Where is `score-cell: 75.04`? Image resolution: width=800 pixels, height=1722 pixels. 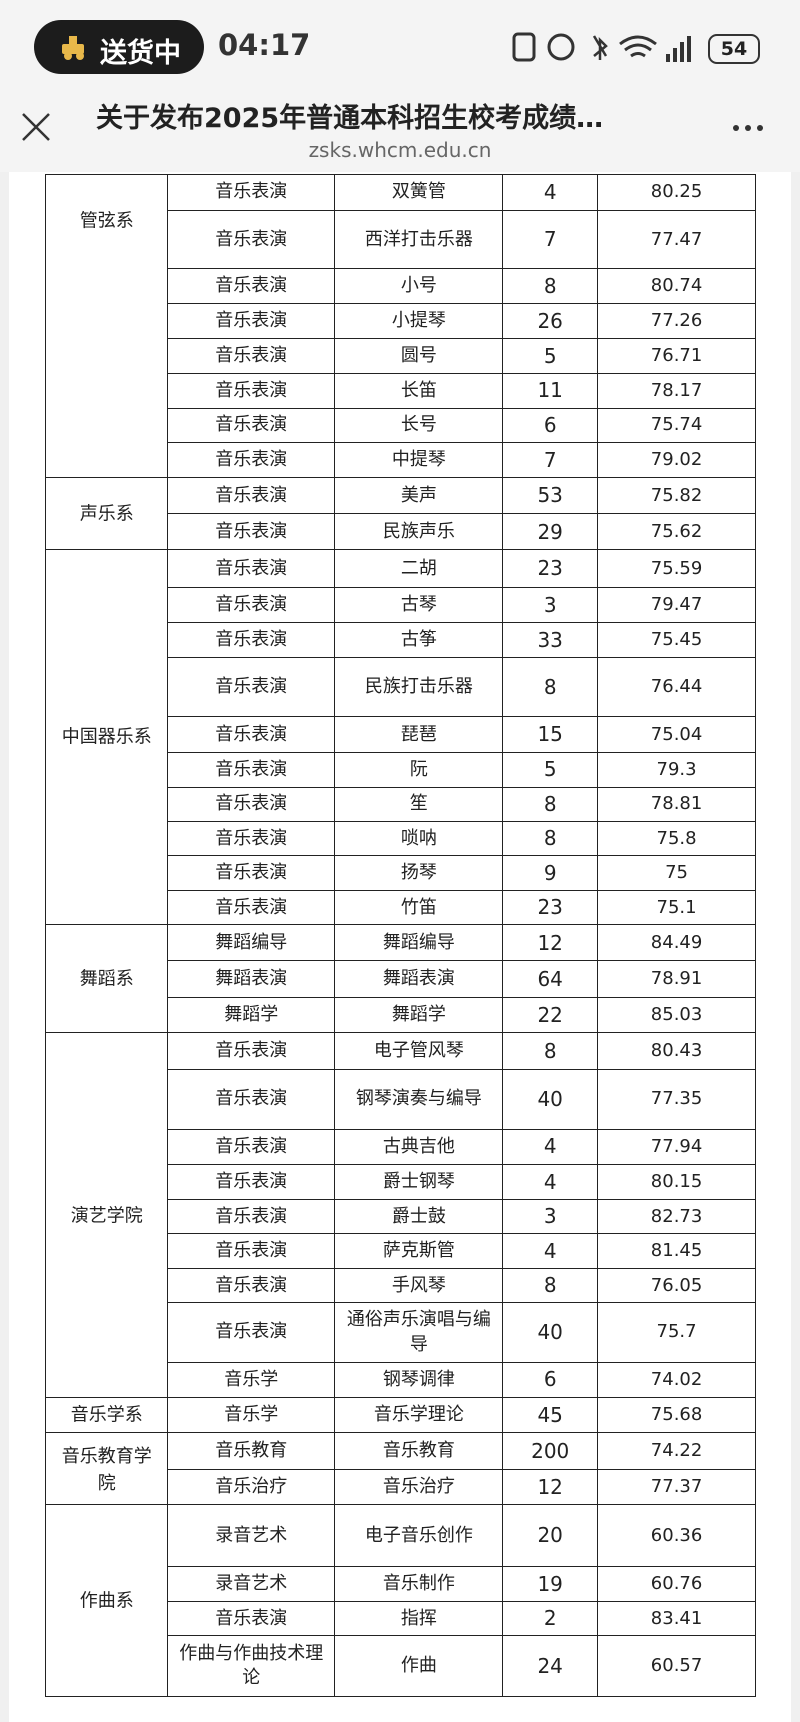 score-cell: 75.04 is located at coordinates (676, 735).